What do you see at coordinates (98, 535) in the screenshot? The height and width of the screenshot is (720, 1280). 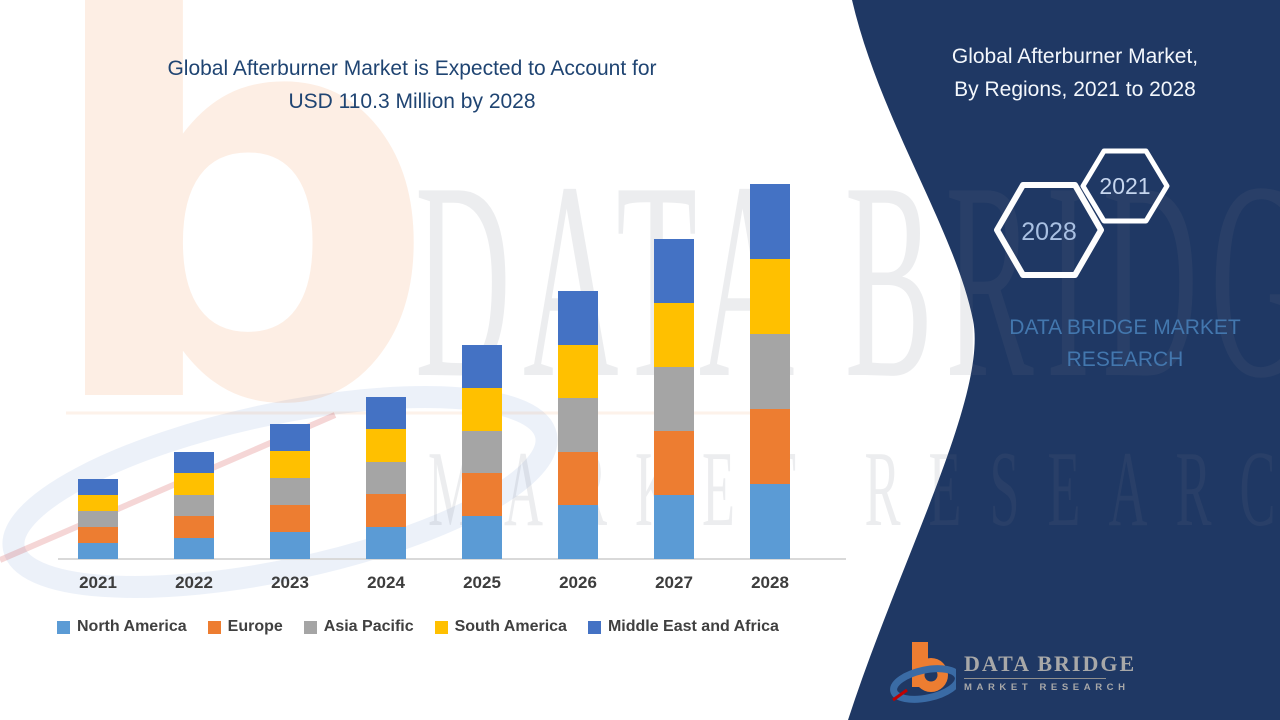 I see `bar-segment-europe-2021` at bounding box center [98, 535].